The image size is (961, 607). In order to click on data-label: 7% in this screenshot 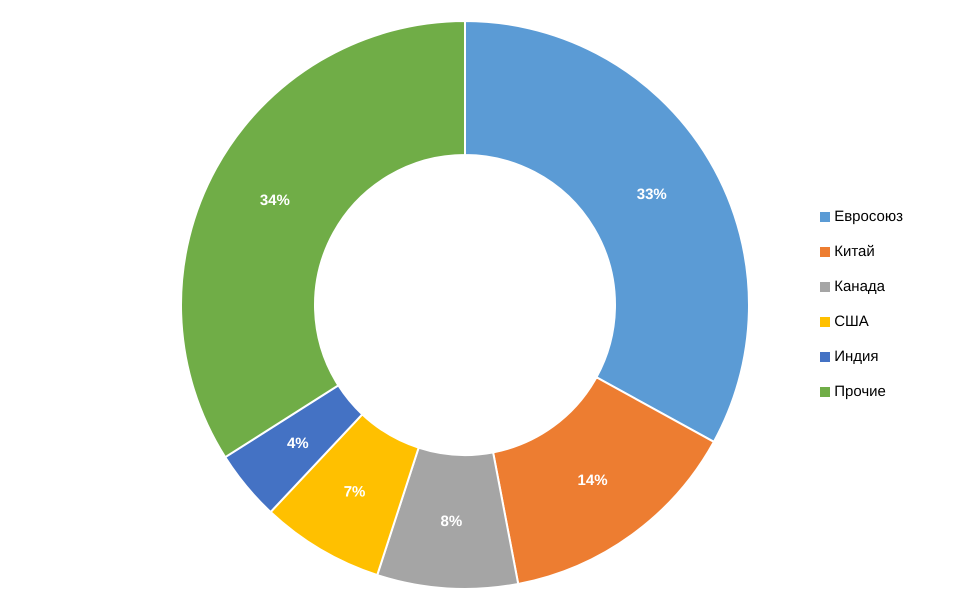, I will do `click(355, 491)`.